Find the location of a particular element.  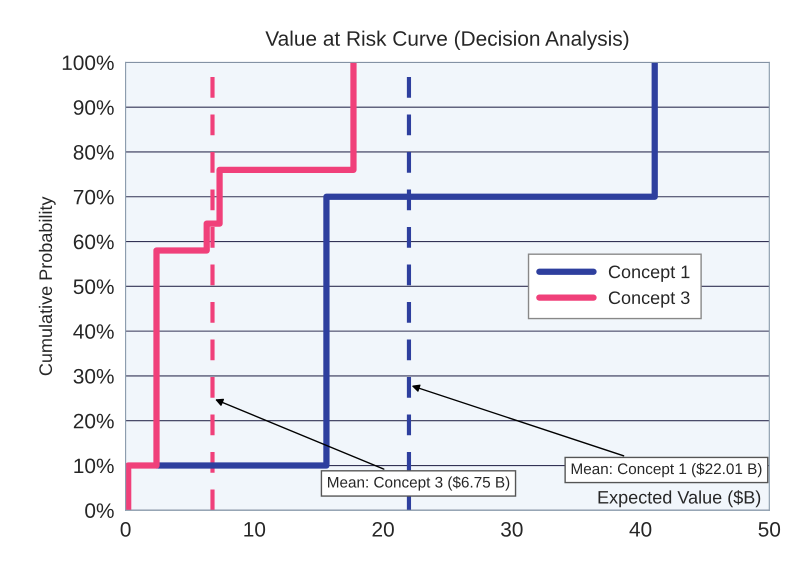

y-tick-label: 90% is located at coordinates (94, 107).